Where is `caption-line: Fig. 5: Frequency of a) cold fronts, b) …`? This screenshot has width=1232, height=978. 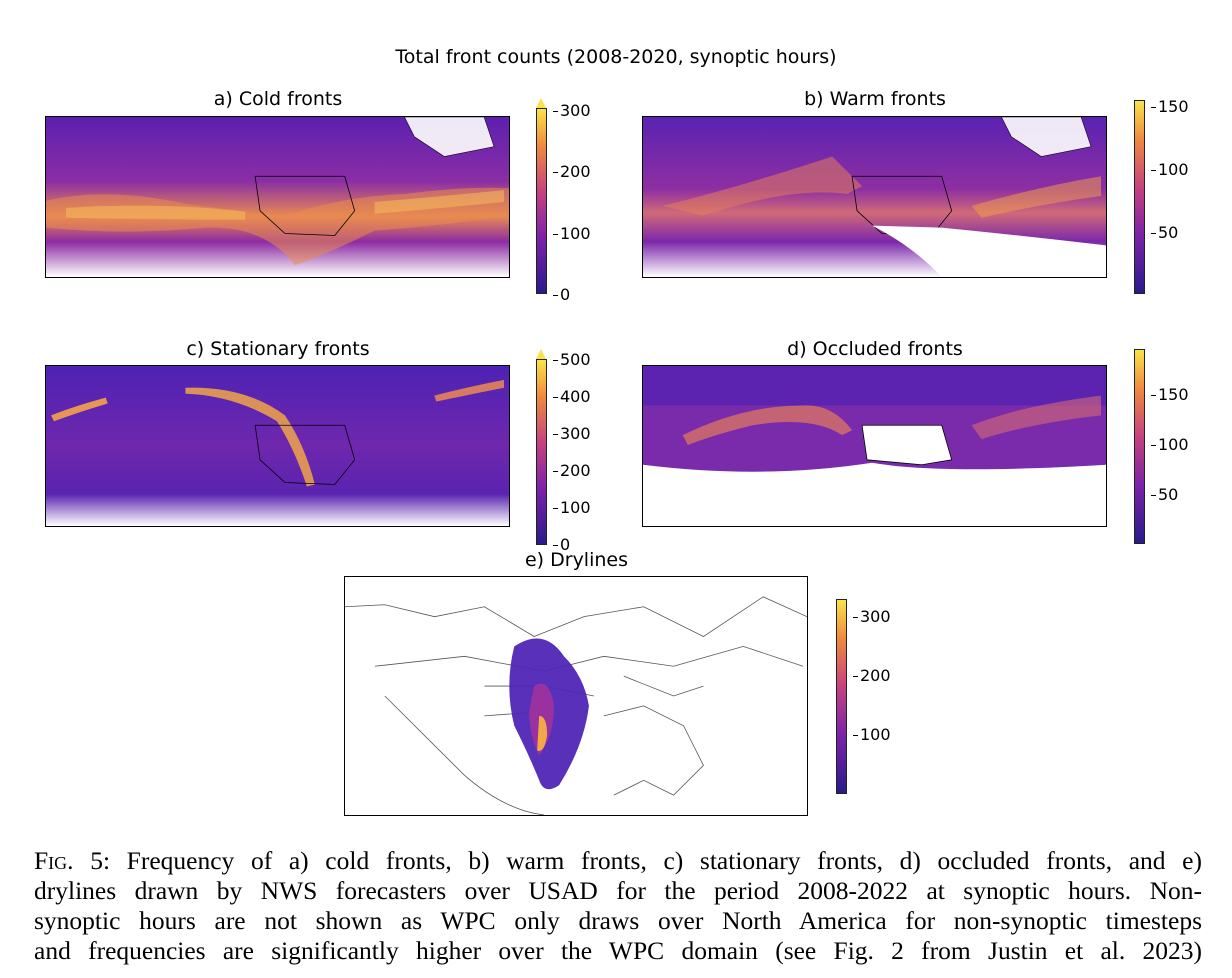
caption-line: Fig. 5: Frequency of a) cold fronts, b) … is located at coordinates (618, 861).